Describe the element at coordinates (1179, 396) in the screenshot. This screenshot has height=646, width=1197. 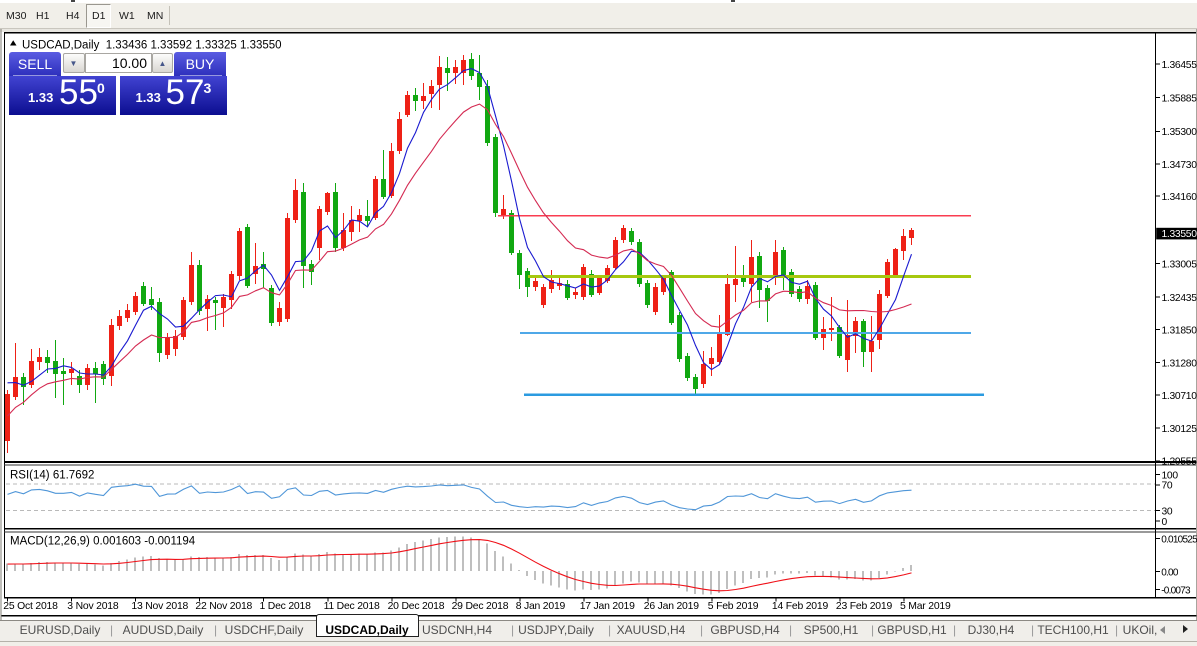
I see `svg-text: 1.30710` at that location.